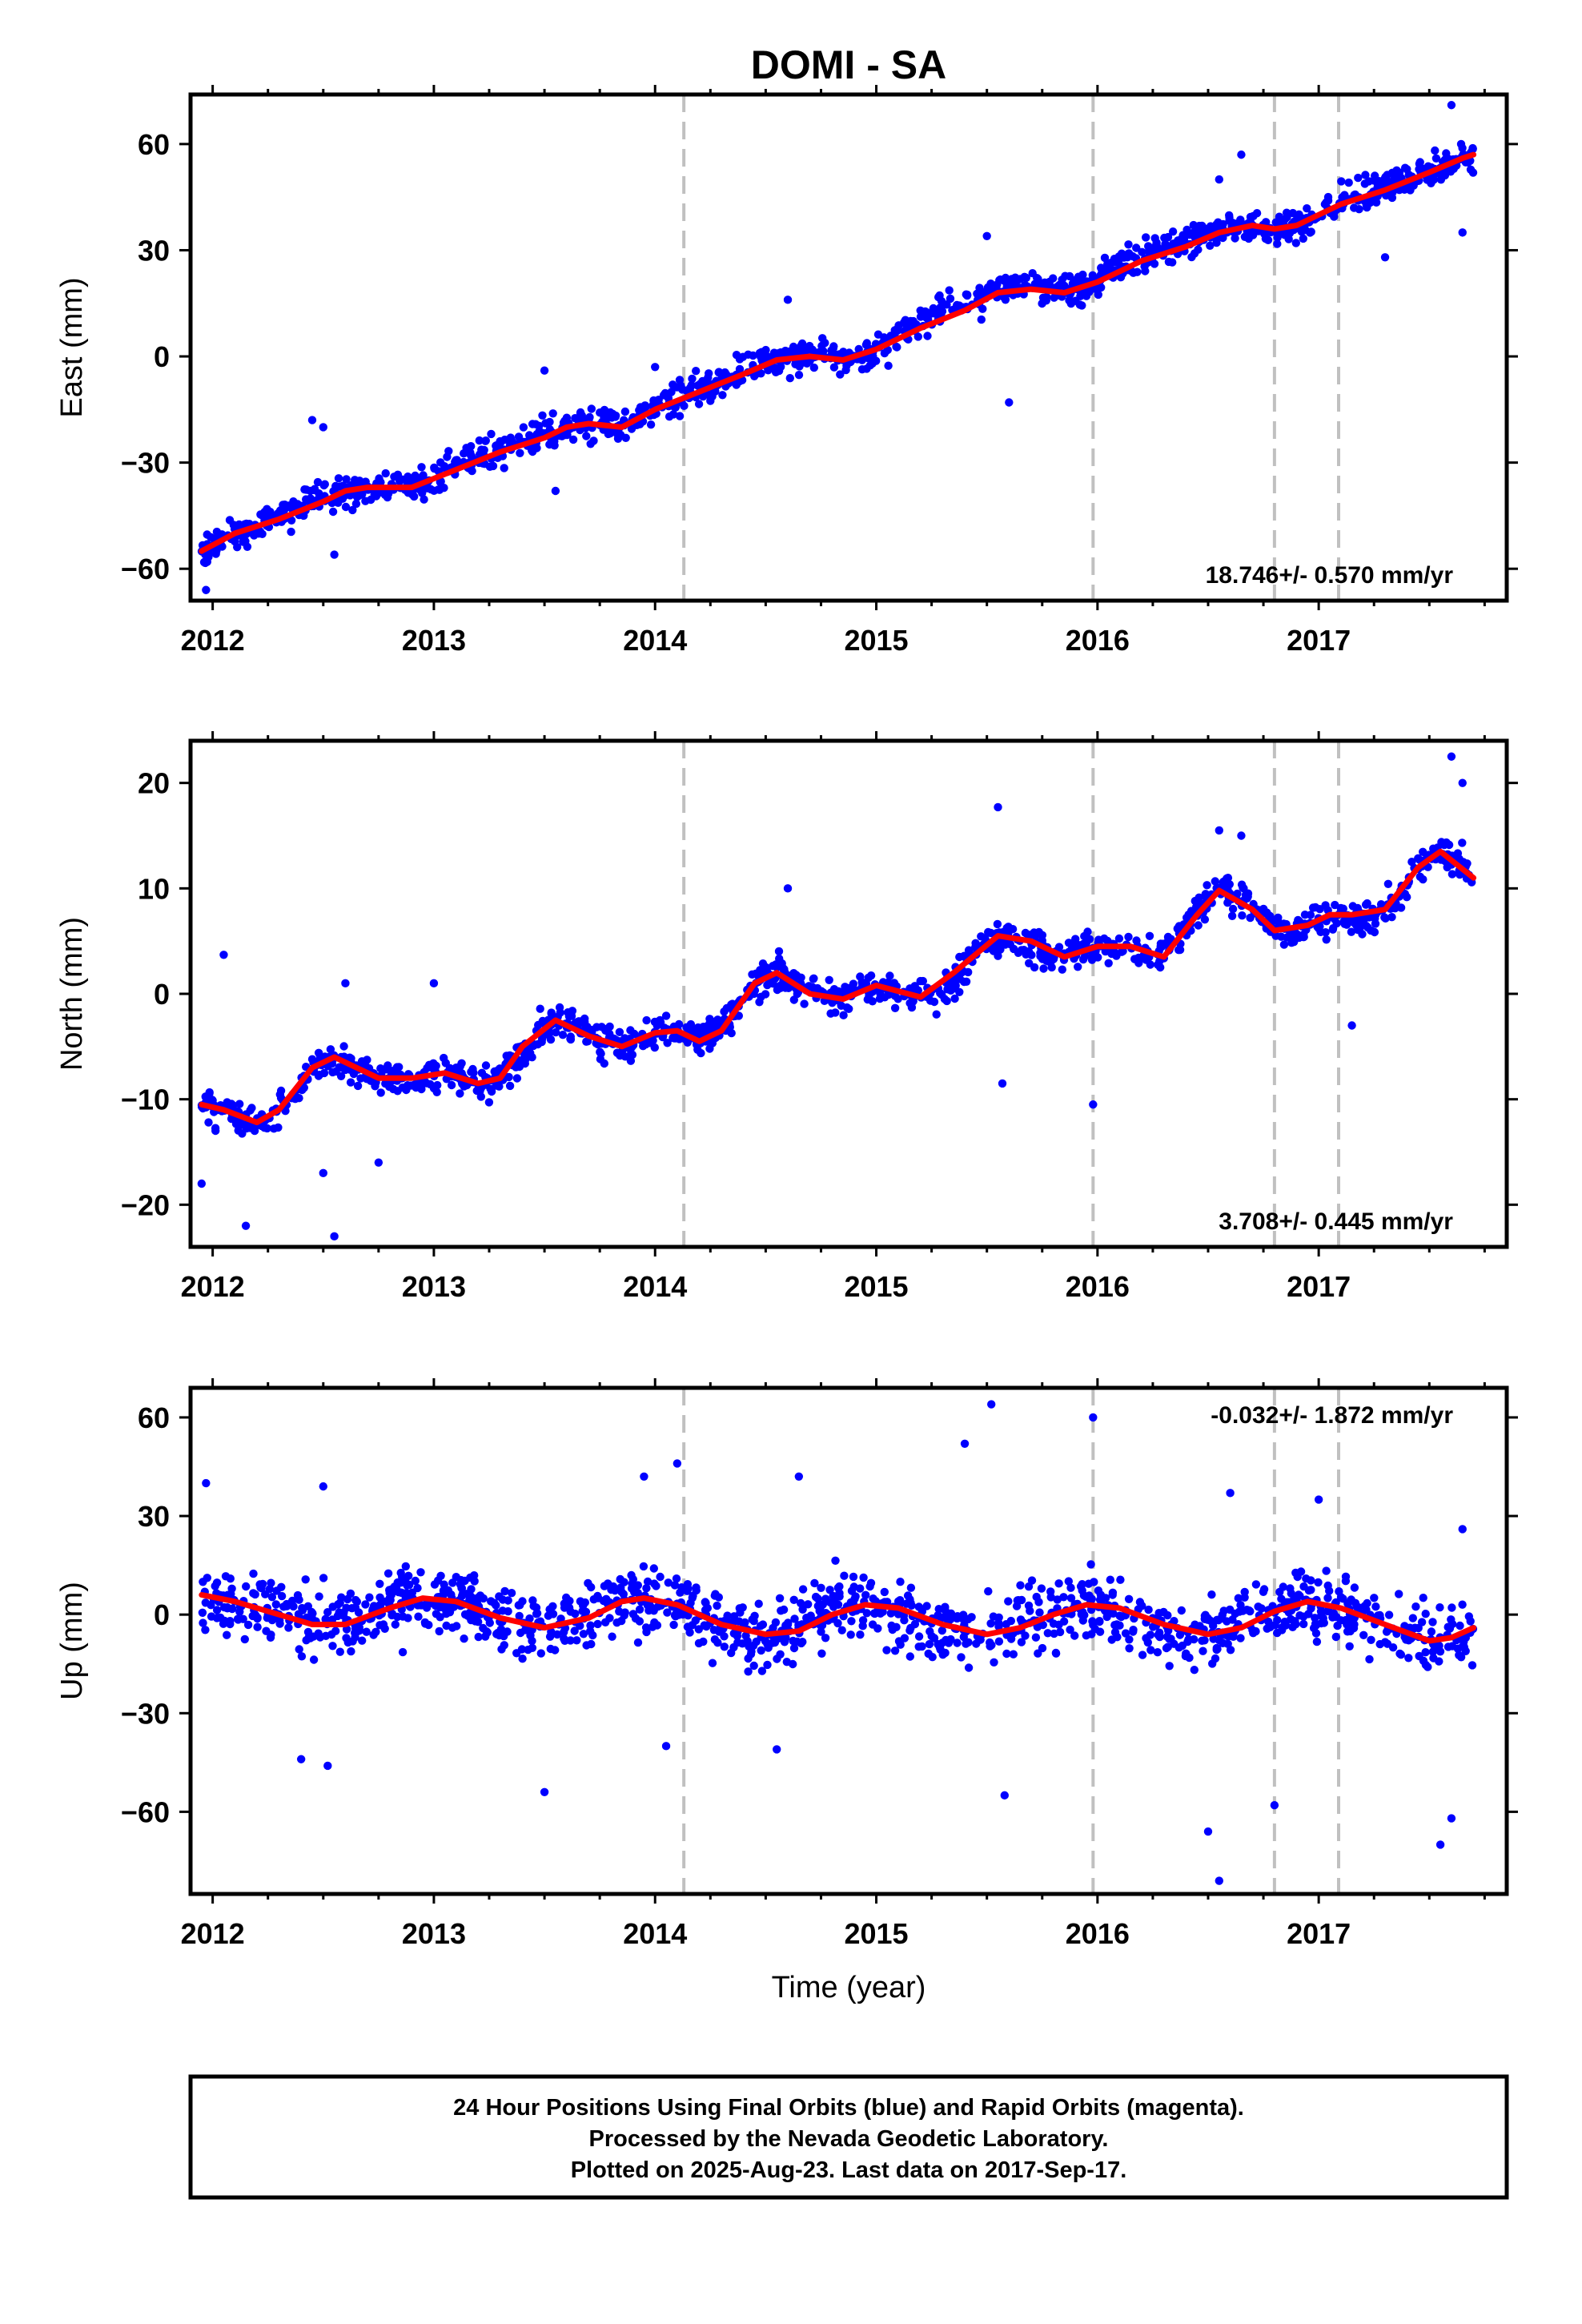 The width and height of the screenshot is (1582, 2324). Describe the element at coordinates (848, 64) in the screenshot. I see `chart-title: DOMI - SA` at that location.